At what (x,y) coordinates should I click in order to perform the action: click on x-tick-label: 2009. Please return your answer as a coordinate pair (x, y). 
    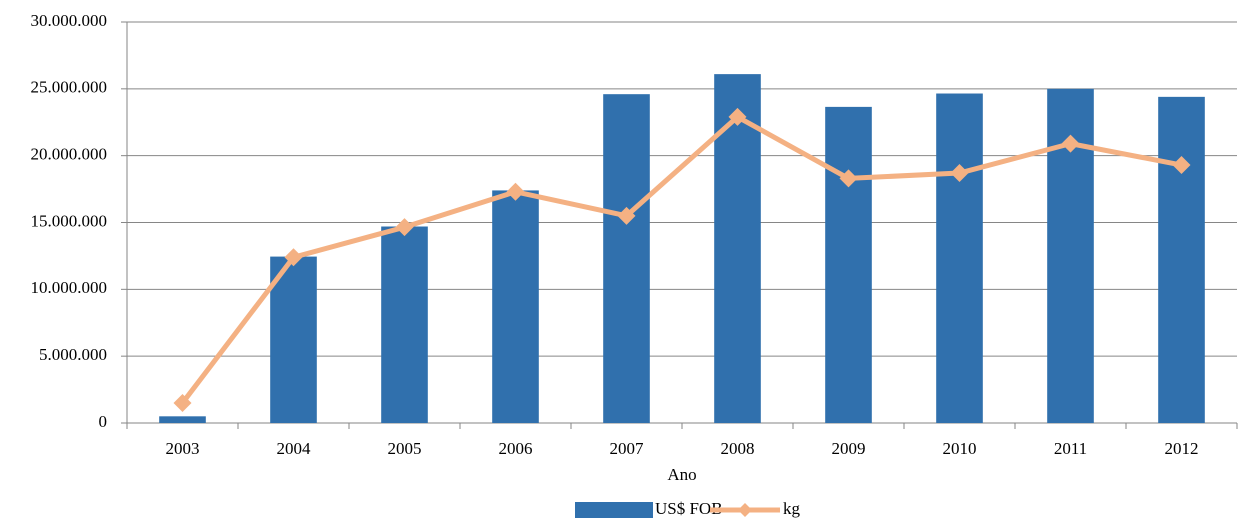
    Looking at the image, I should click on (849, 448).